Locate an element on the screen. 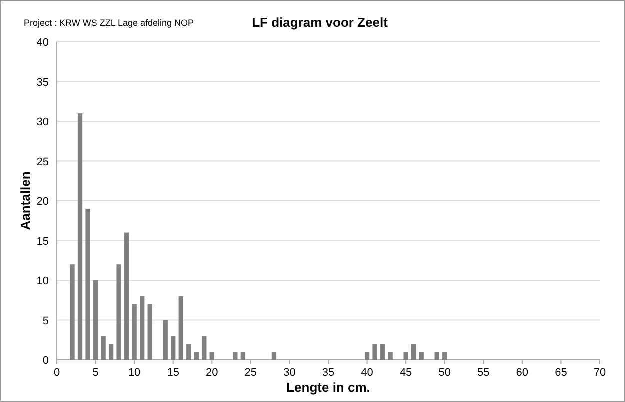  x-tick-label: 10 is located at coordinates (134, 373).